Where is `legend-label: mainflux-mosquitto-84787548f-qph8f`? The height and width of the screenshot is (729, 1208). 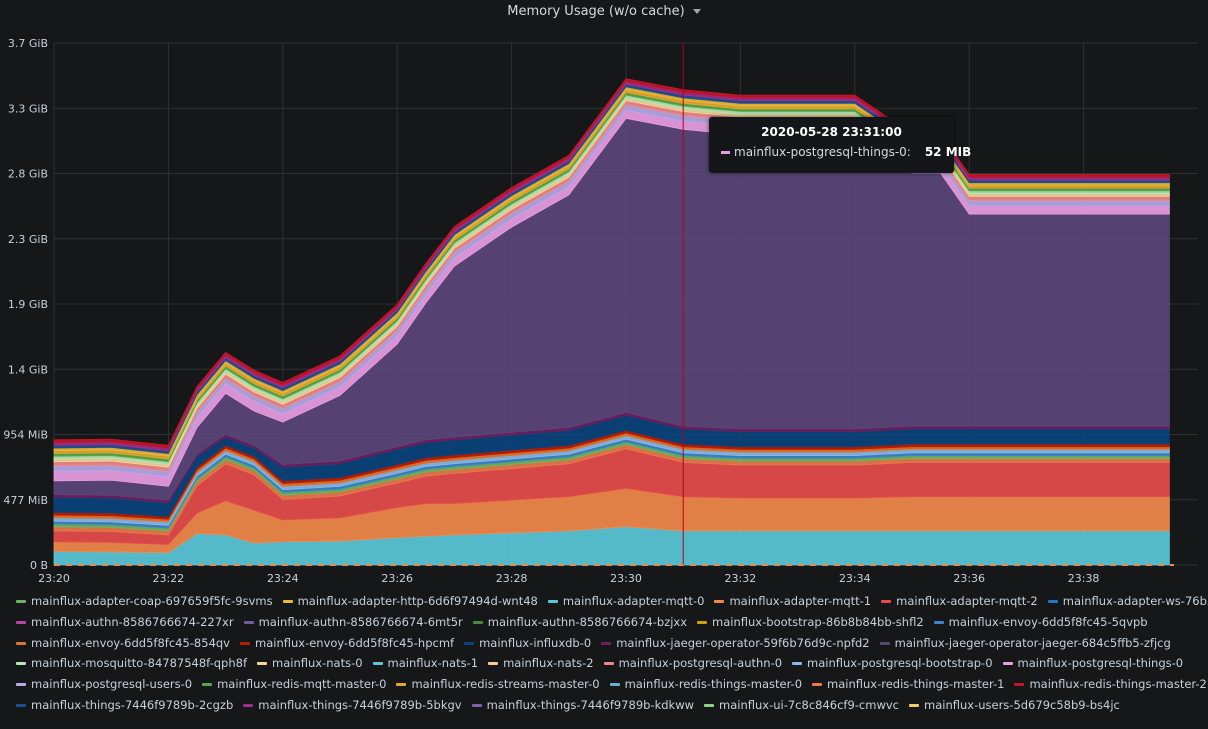 legend-label: mainflux-mosquitto-84787548f-qph8f is located at coordinates (139, 663).